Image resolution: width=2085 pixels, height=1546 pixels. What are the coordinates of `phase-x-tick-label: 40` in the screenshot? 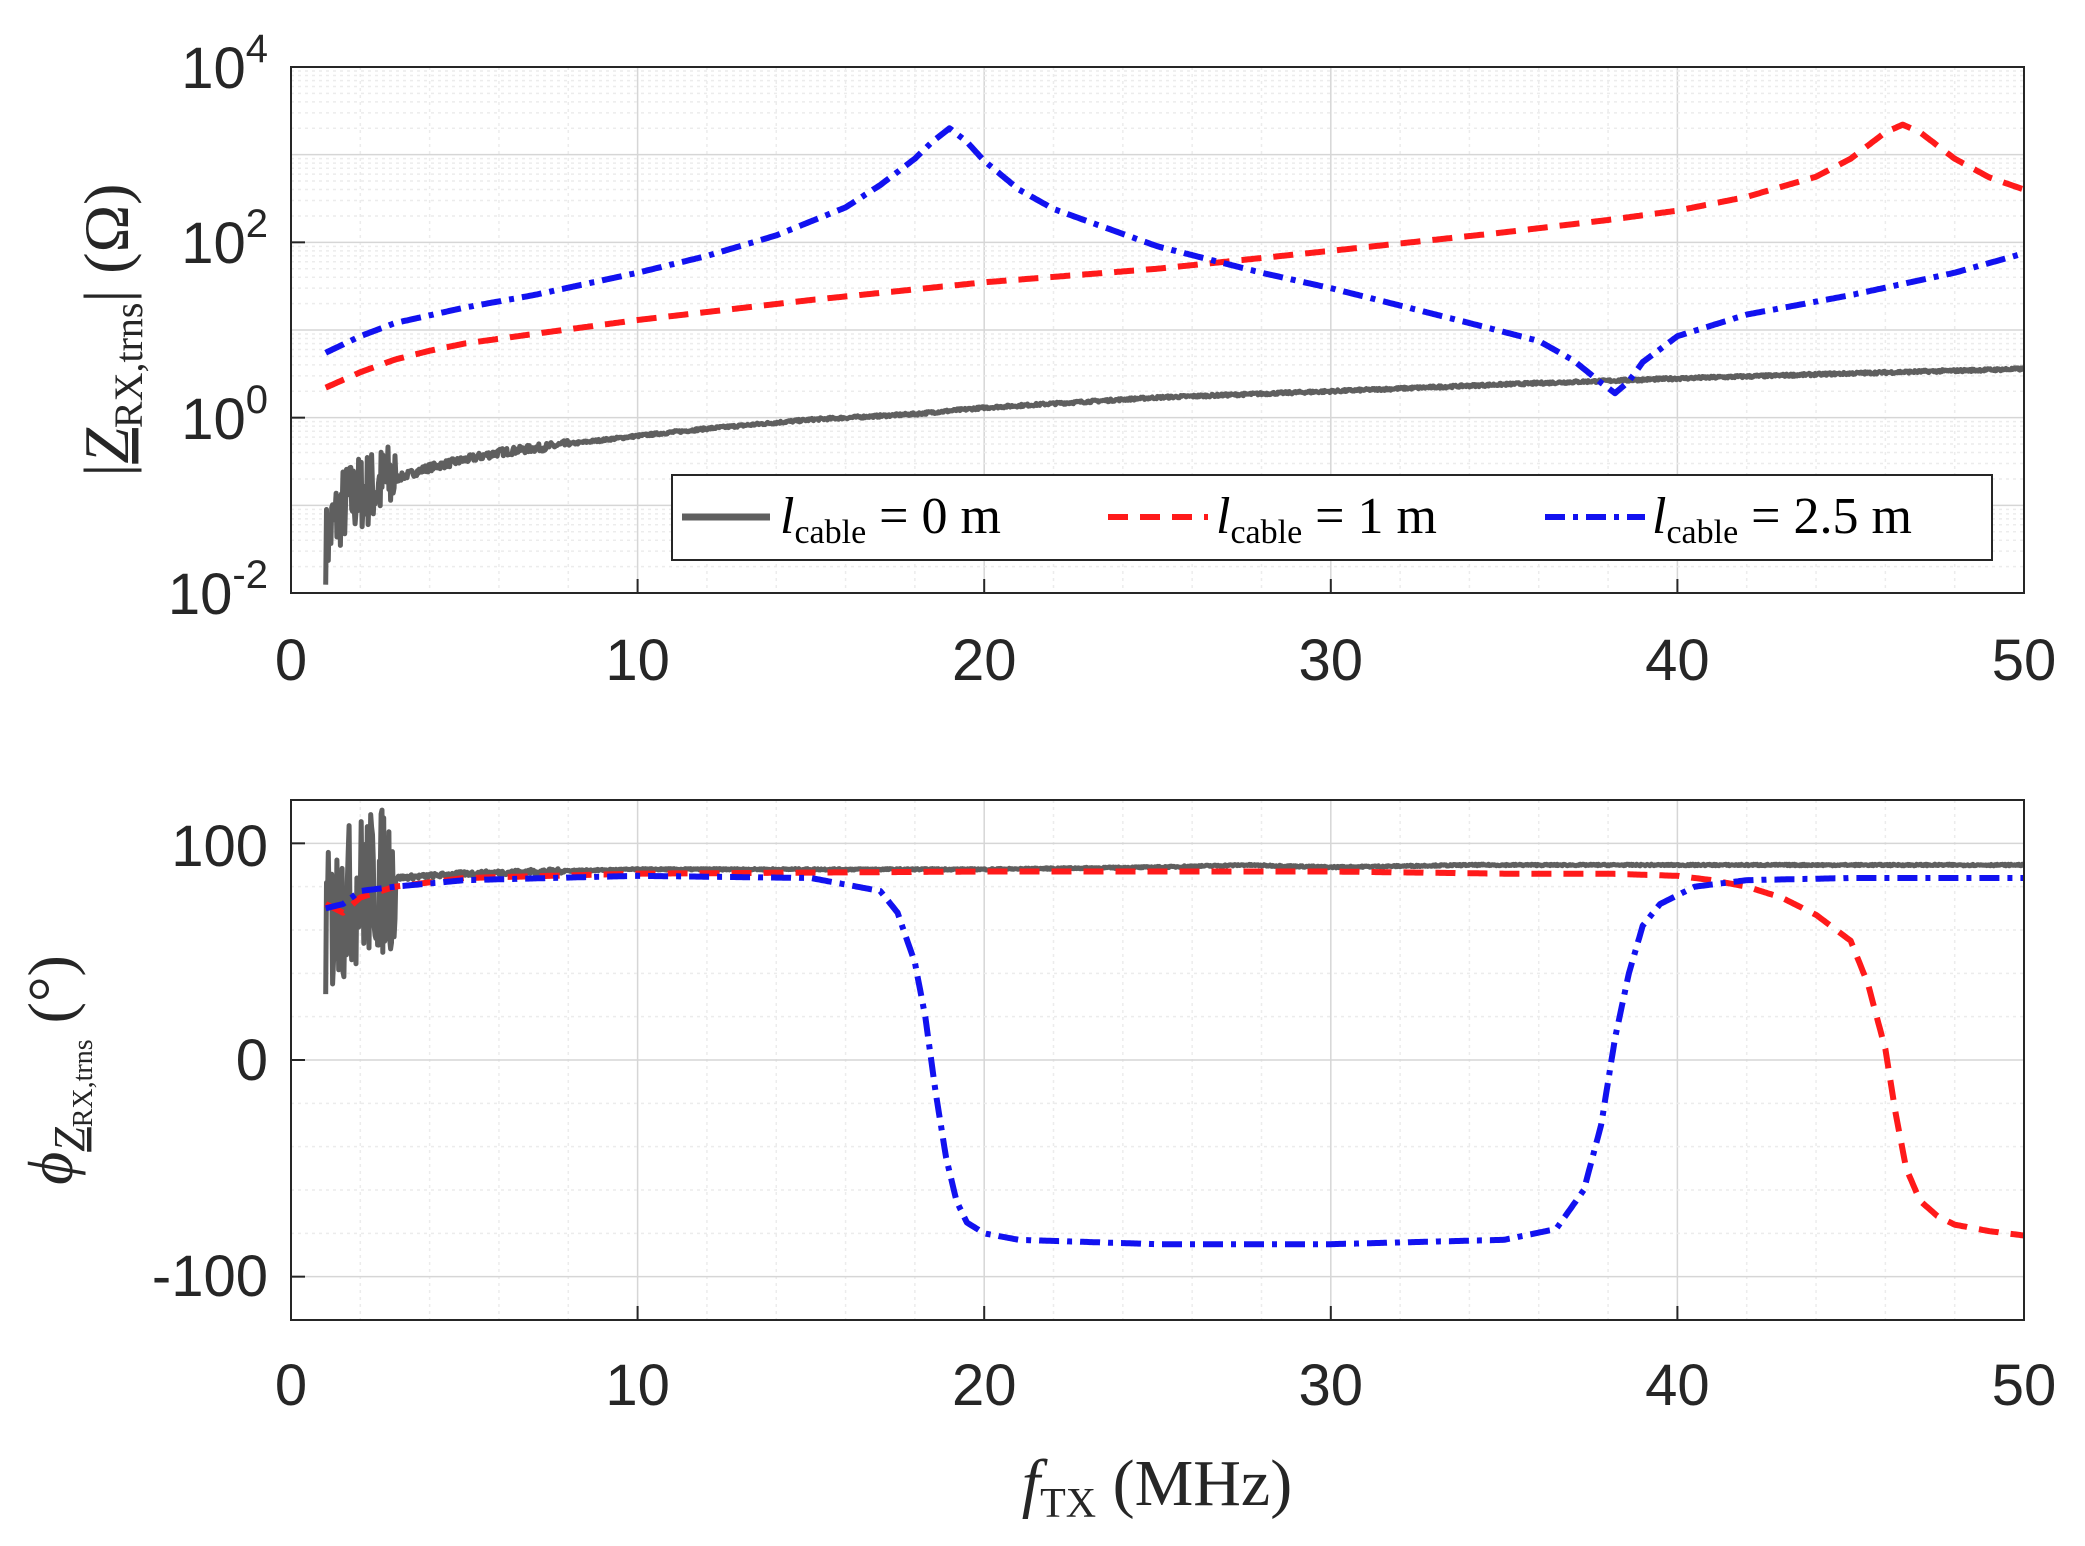 It's located at (1677, 1385).